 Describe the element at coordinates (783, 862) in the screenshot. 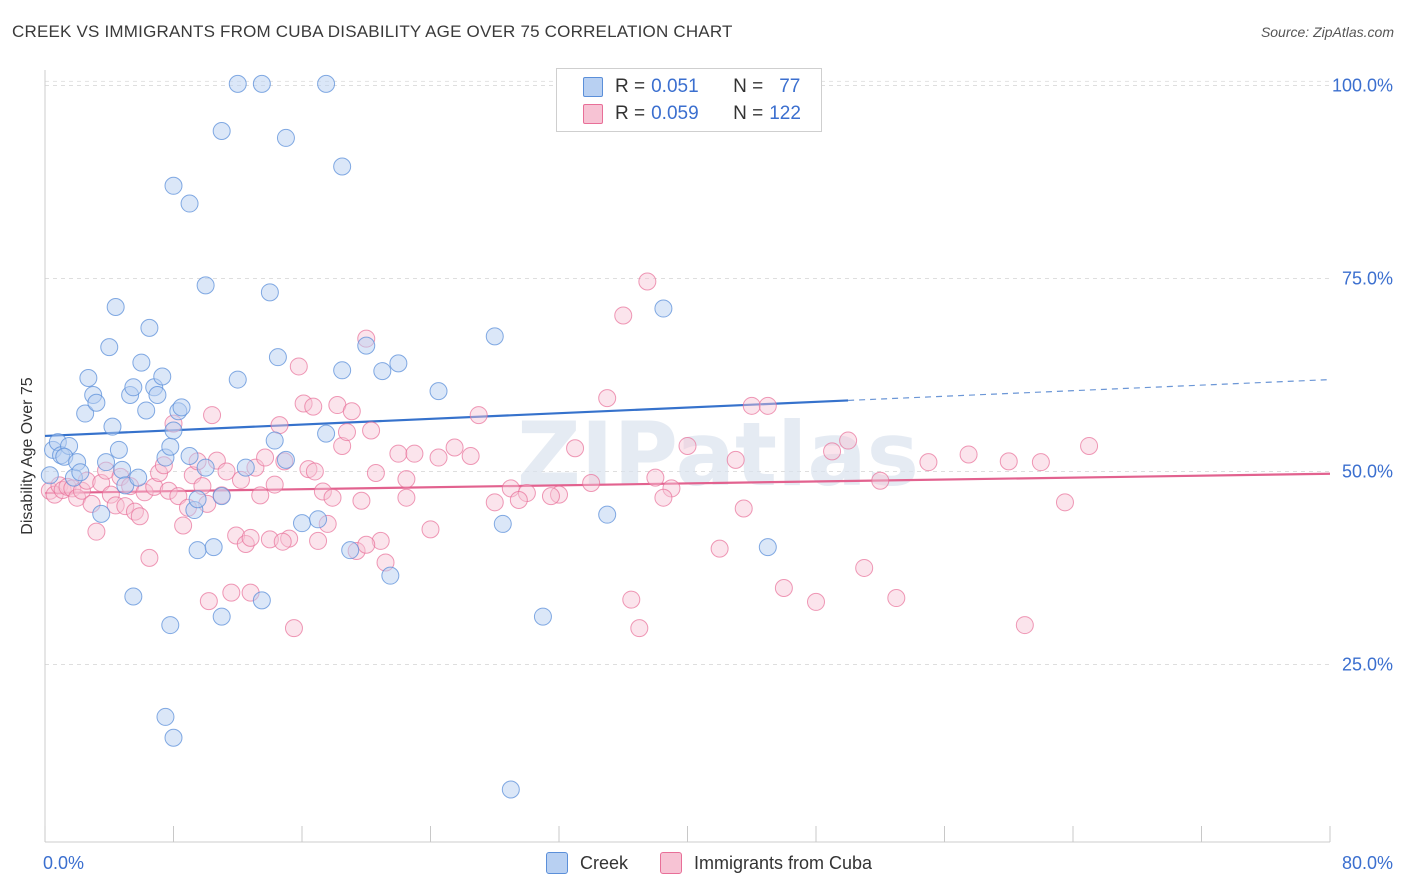

I see `legend-cuba-label: Immigrants from Cuba` at that location.